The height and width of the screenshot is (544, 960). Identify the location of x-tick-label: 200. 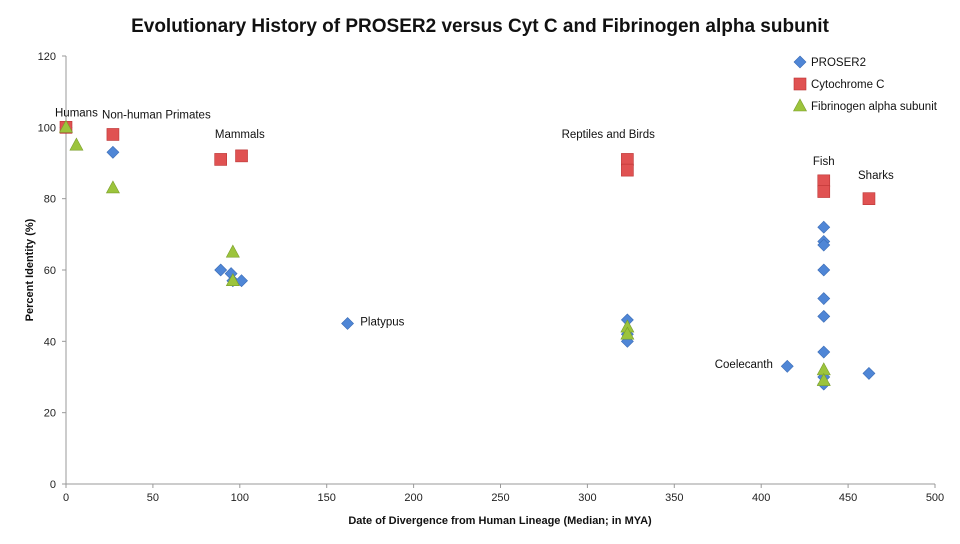
(413, 498).